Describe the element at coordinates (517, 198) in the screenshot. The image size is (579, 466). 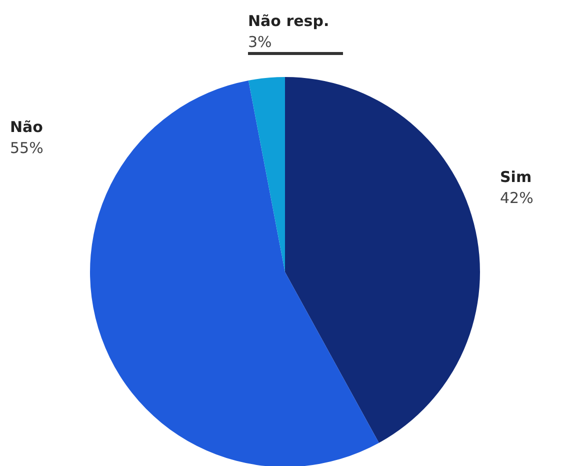
I see `data-label: 42%` at that location.